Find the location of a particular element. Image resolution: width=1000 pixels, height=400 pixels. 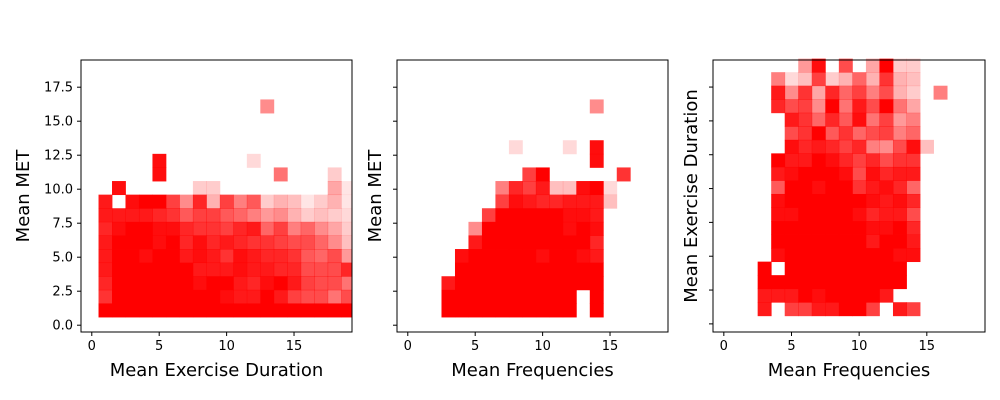

x-axis-ticks: 0 5 10 15 is located at coordinates (195, 343).